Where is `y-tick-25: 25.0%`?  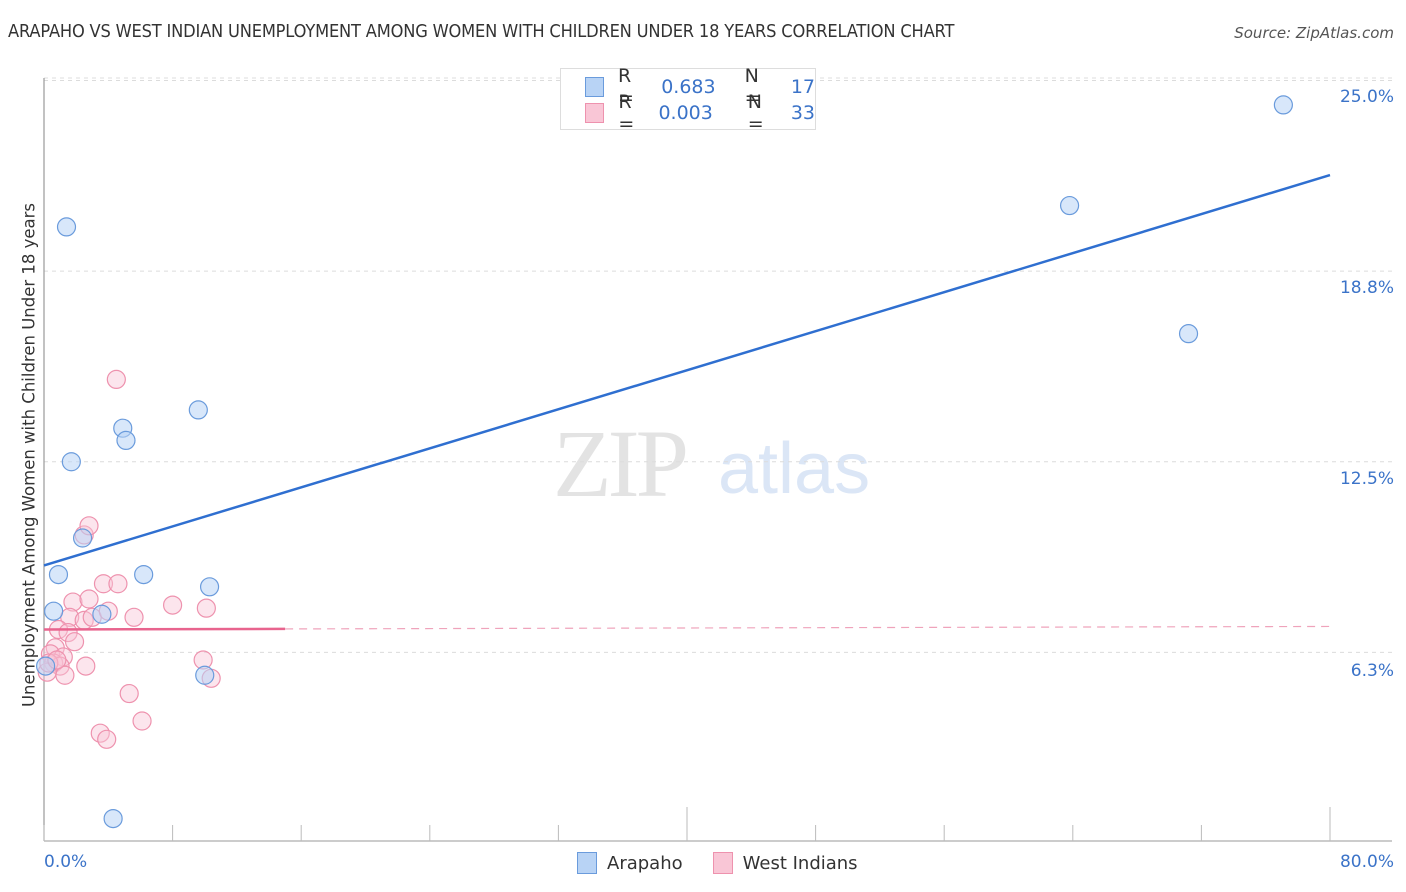 y-tick-25: 25.0% is located at coordinates (1366, 97).